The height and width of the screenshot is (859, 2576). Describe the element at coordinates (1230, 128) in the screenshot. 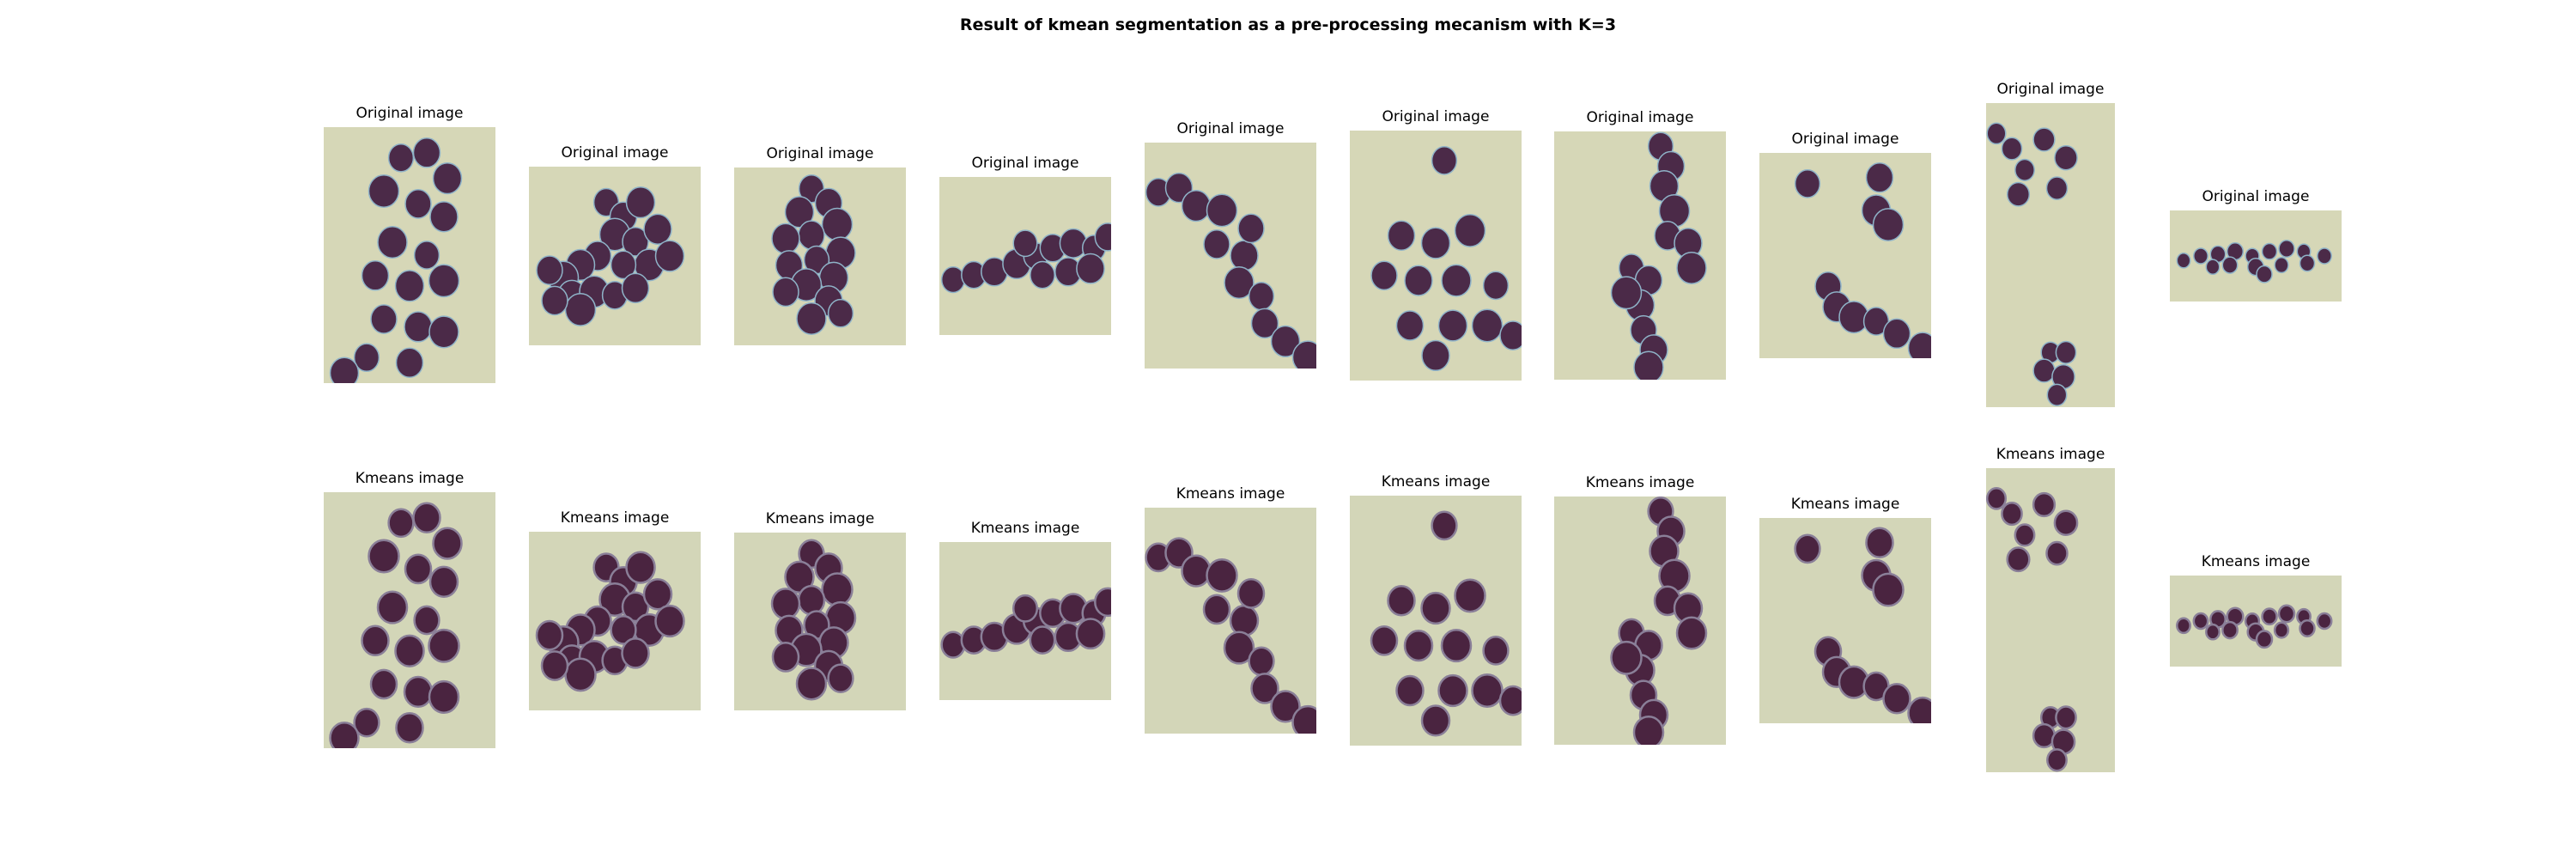

I see `original-image-title-5: Original image` at that location.